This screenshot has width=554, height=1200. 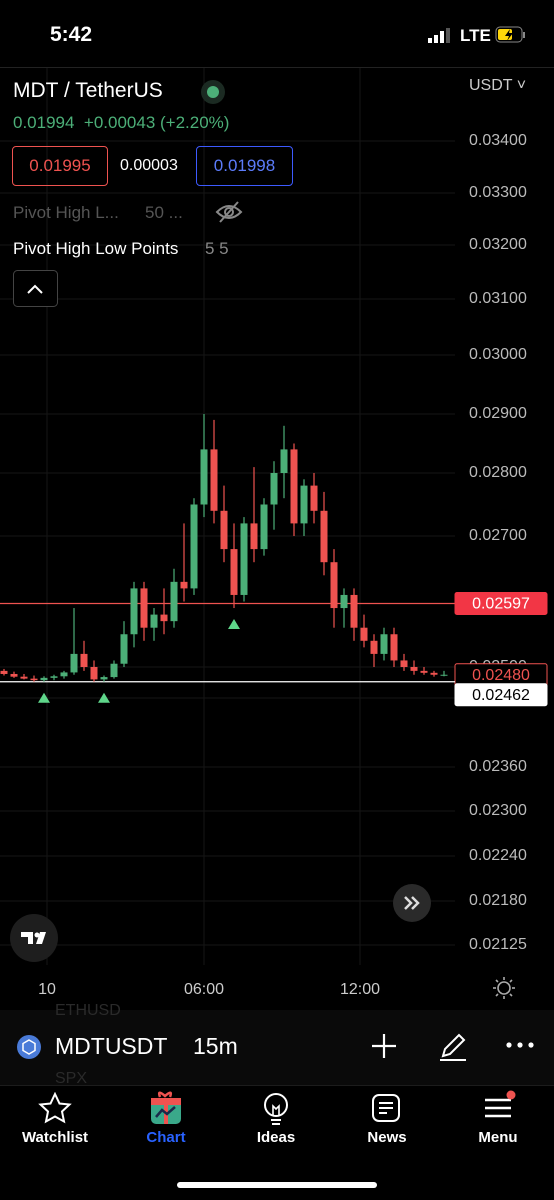 What do you see at coordinates (166, 1137) in the screenshot?
I see `tab-label: Chart` at bounding box center [166, 1137].